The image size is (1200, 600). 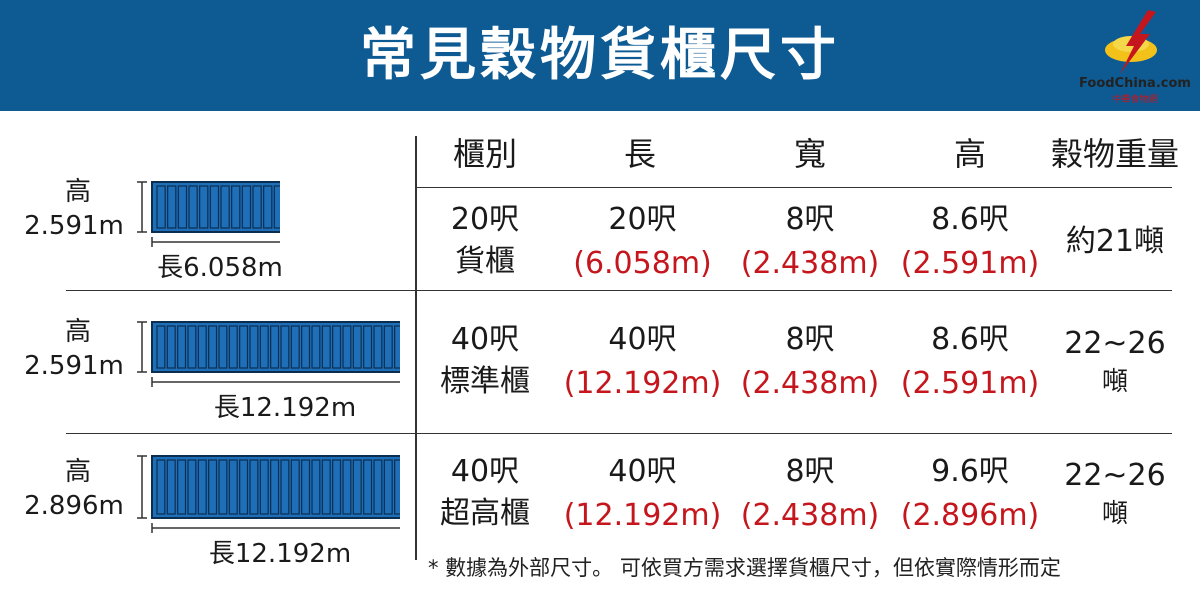 I want to click on footnote: * 數據為外部尺寸。 可依買方需求選擇貨櫃尺寸，但依實際情形而定, so click(x=744, y=568).